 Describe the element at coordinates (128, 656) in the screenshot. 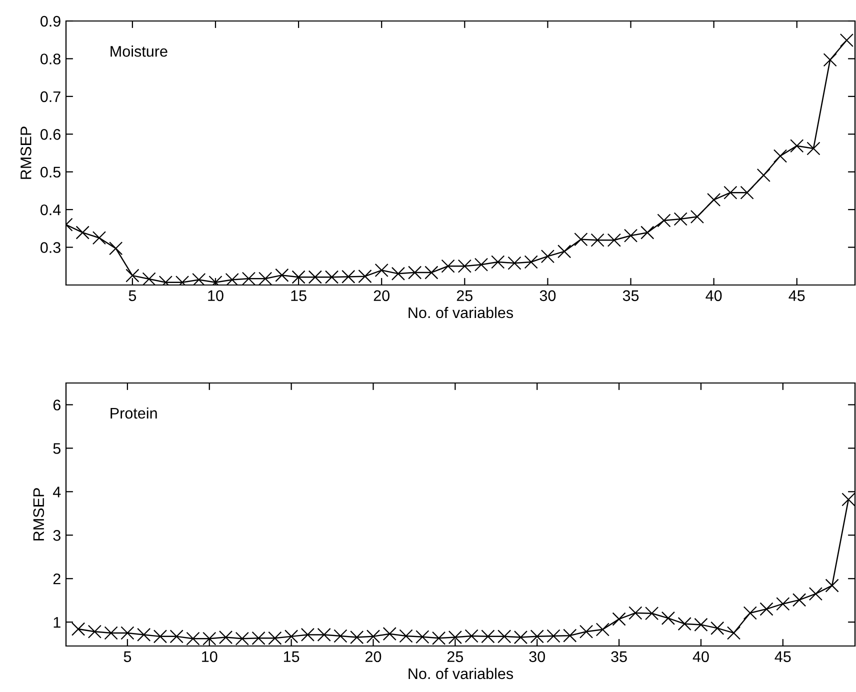

I see `x-tick-label: 5` at that location.